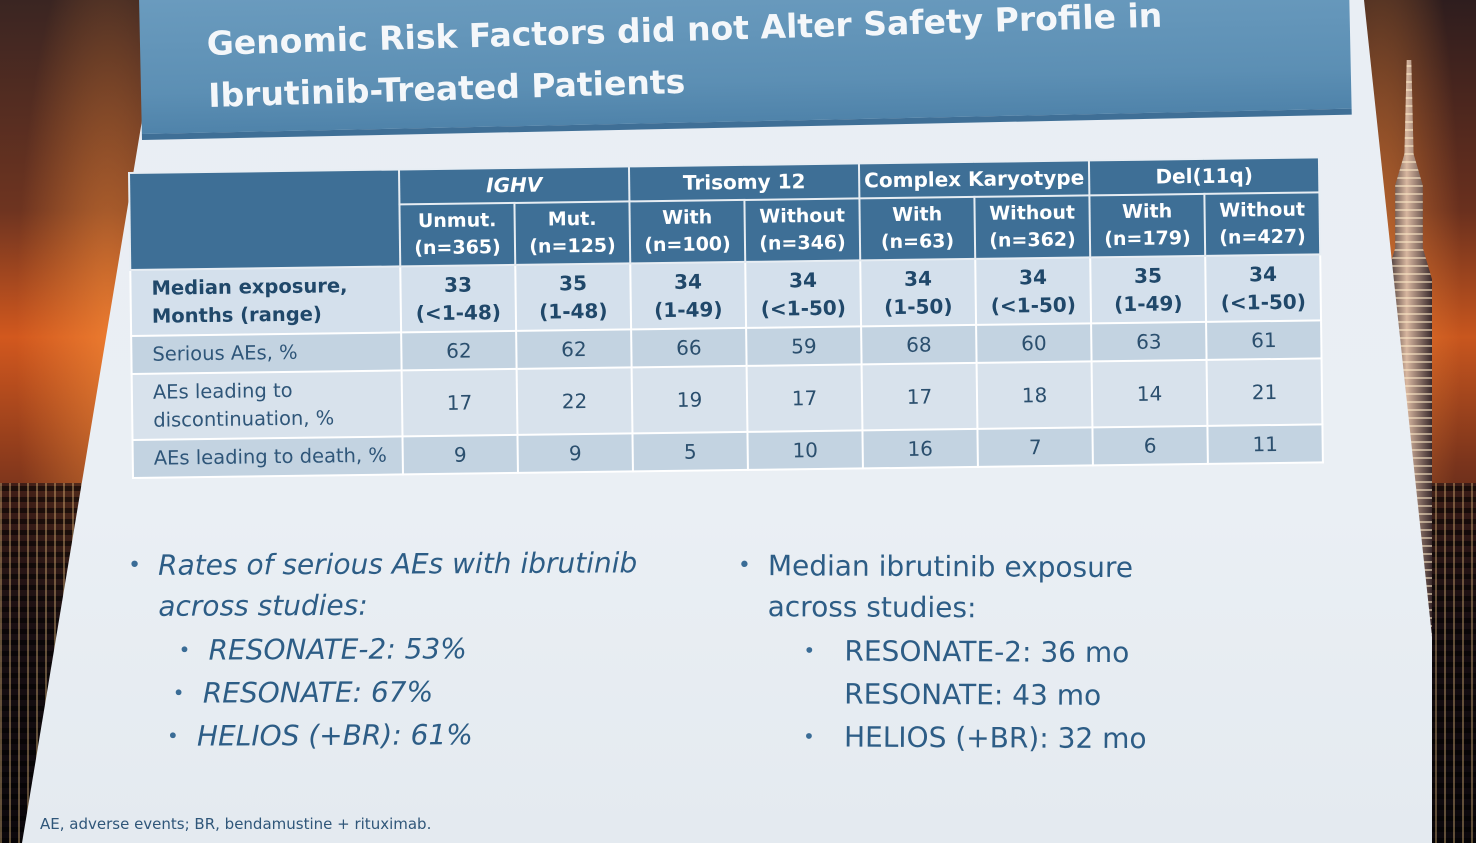 The image size is (1476, 843). I want to click on table-cell: 6, so click(1150, 445).